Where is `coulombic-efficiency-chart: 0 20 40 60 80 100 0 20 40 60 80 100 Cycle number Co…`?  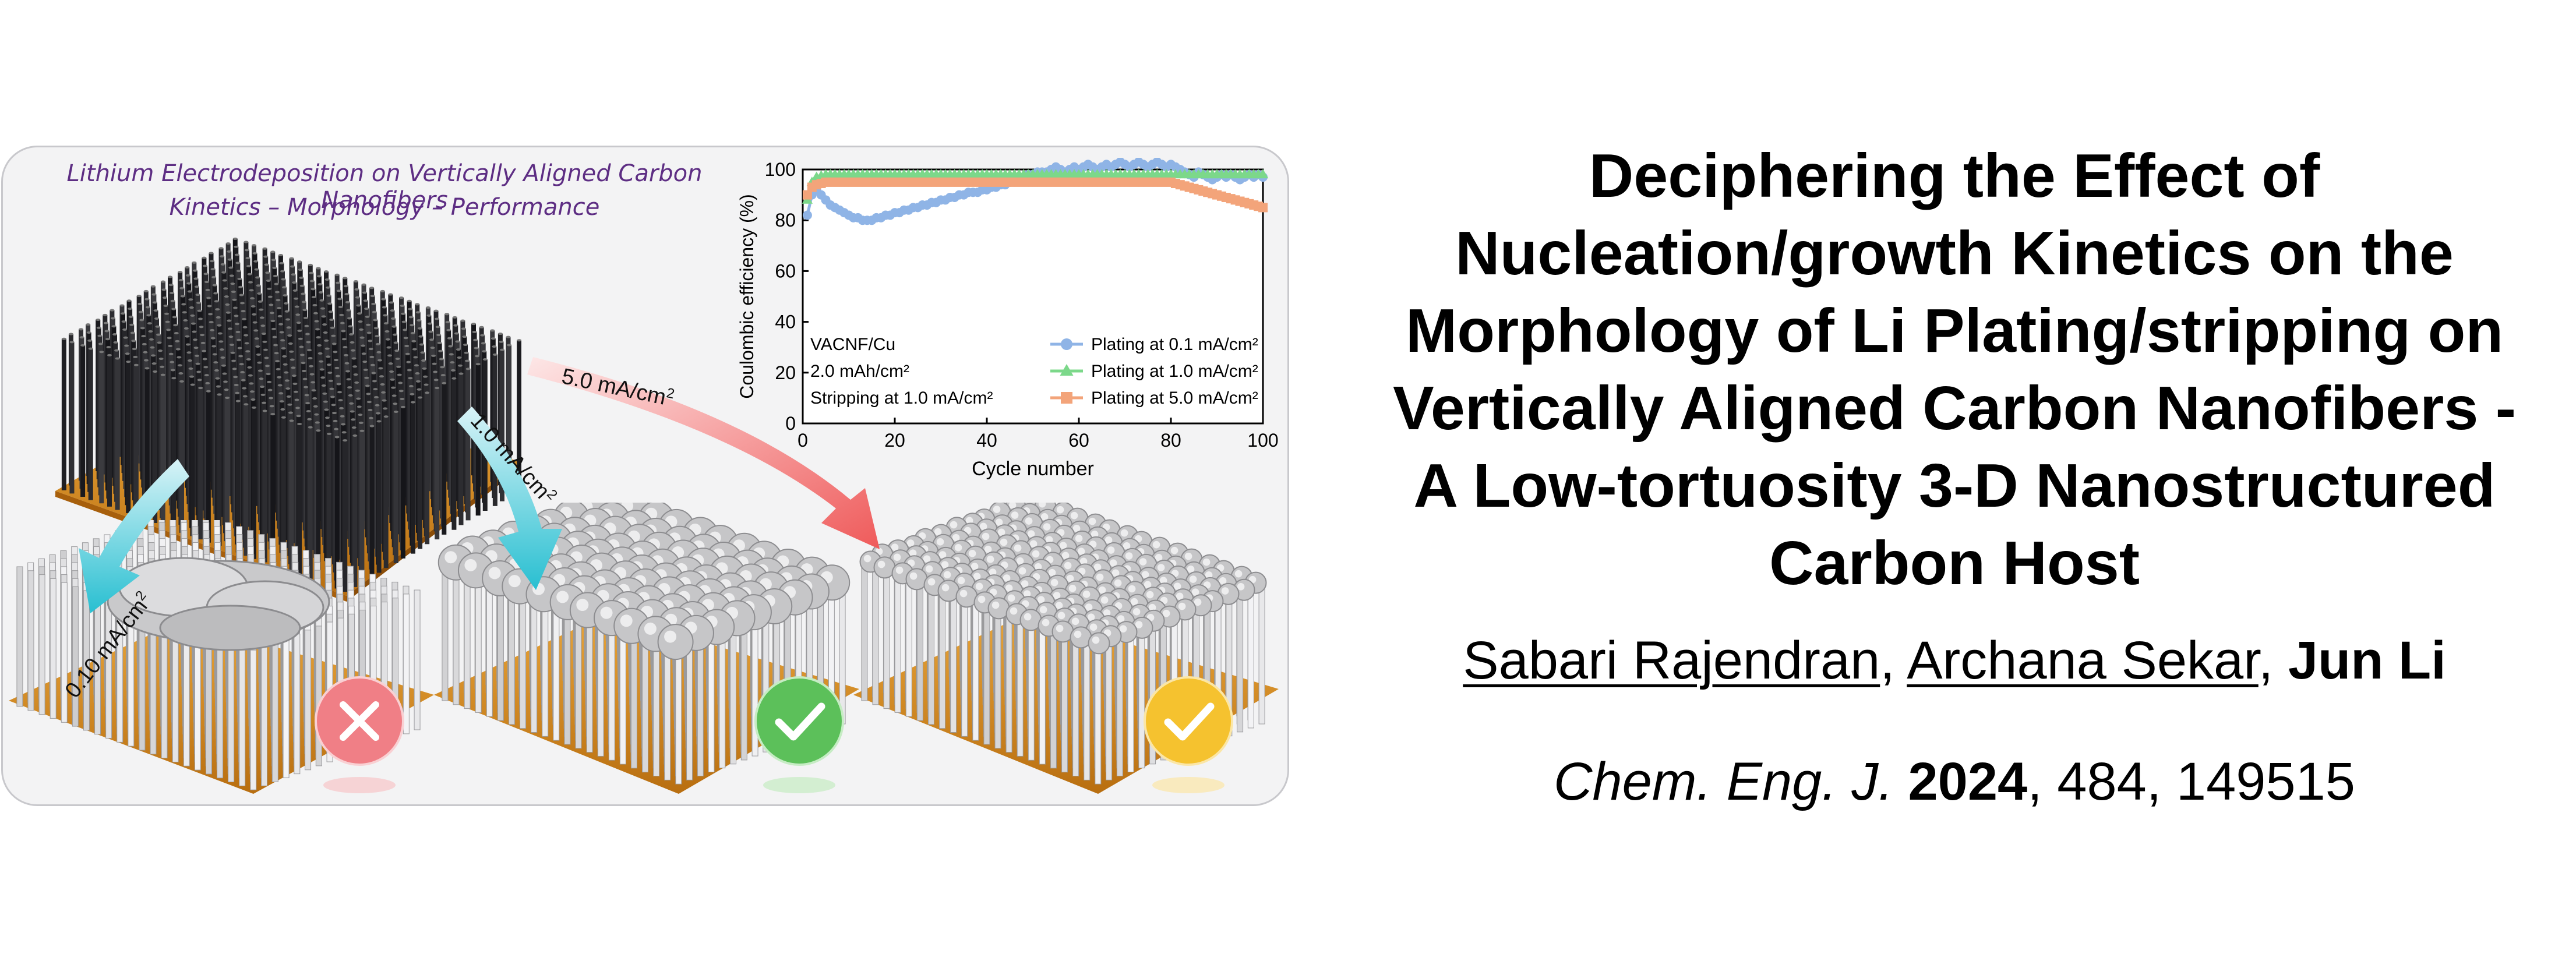 coulombic-efficiency-chart: 0 20 40 60 80 100 0 20 40 60 80 100 Cycle number Co… is located at coordinates (1008, 319).